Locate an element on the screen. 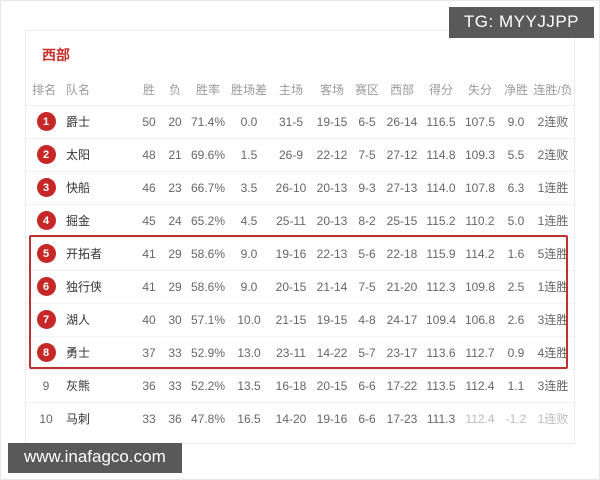 The height and width of the screenshot is (480, 600). stat-cell: 5-7 is located at coordinates (367, 353).